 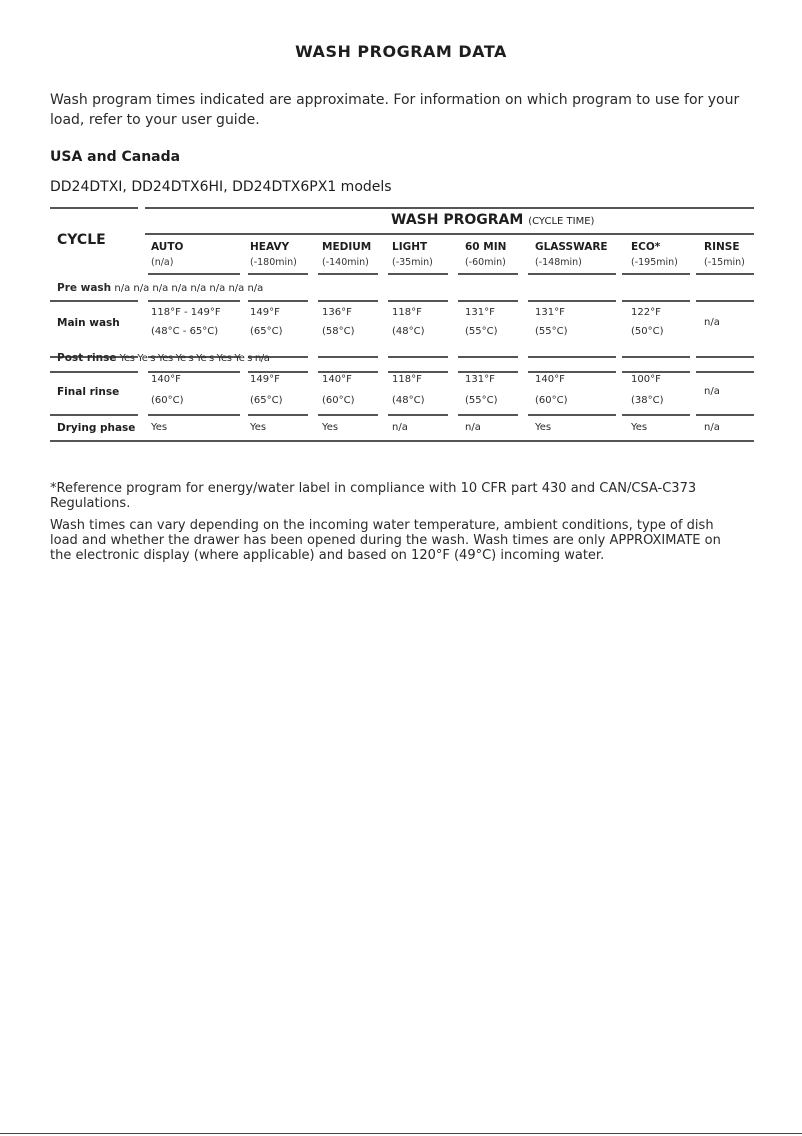 What do you see at coordinates (115, 157) in the screenshot?
I see `region-heading: USA and Canada` at bounding box center [115, 157].